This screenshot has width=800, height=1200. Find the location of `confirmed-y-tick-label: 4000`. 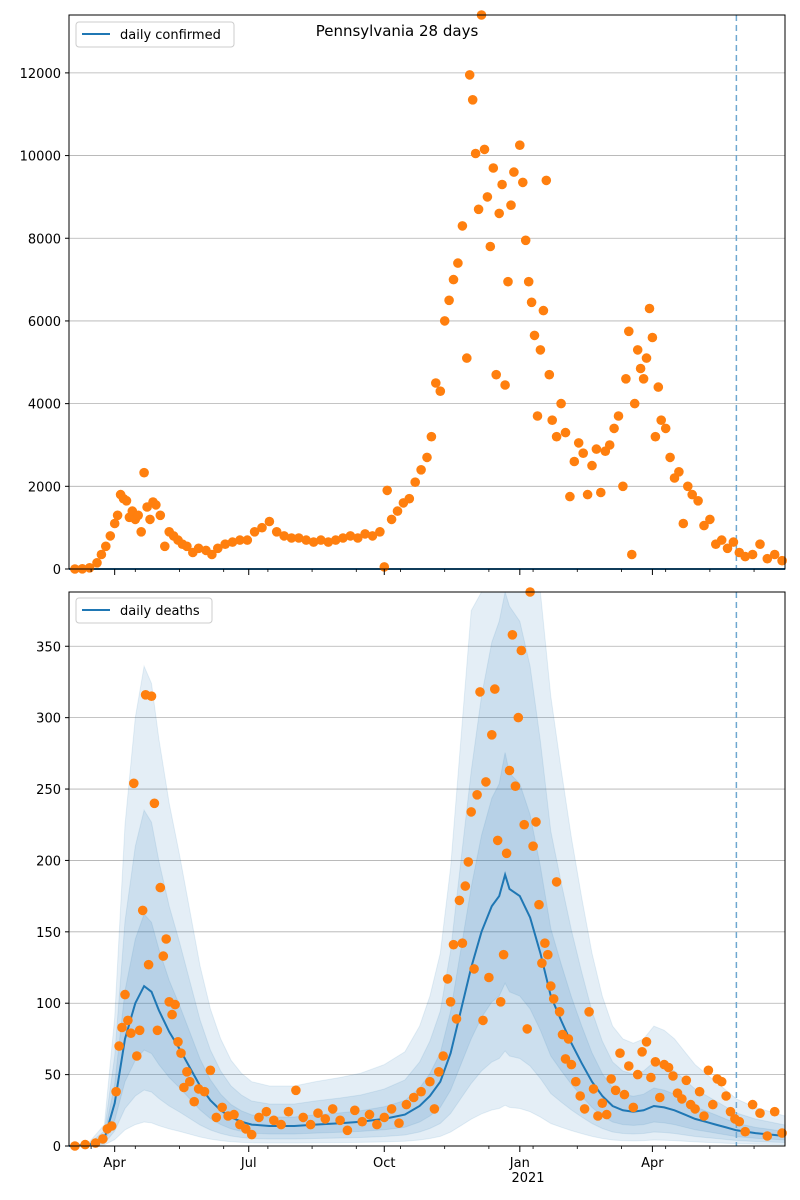

confirmed-y-tick-label: 4000 is located at coordinates (44, 405).